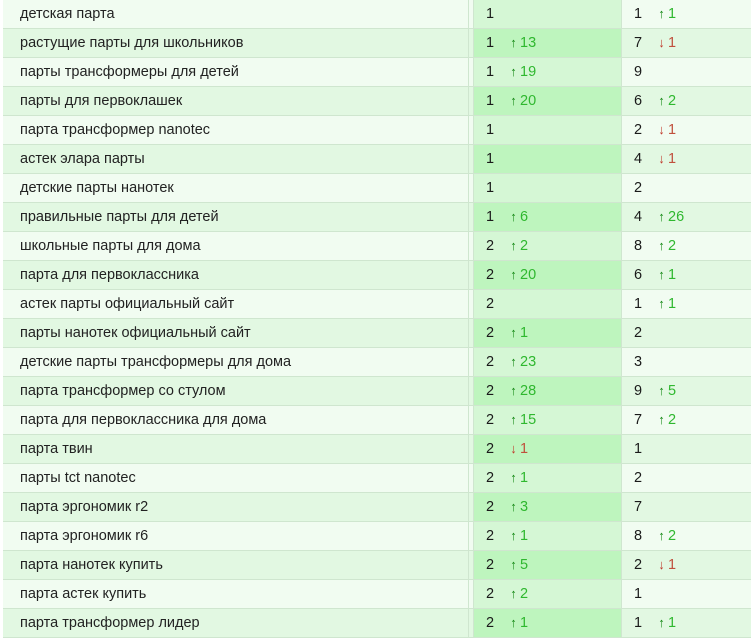 Image resolution: width=751 pixels, height=638 pixels. What do you see at coordinates (641, 362) in the screenshot?
I see `position-b-position: 3` at bounding box center [641, 362].